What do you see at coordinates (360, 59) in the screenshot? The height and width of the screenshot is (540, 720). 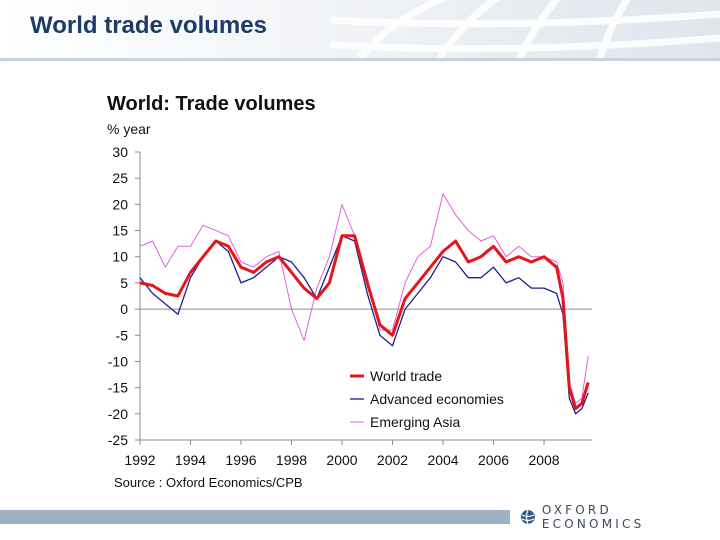 I see `header-divider` at bounding box center [360, 59].